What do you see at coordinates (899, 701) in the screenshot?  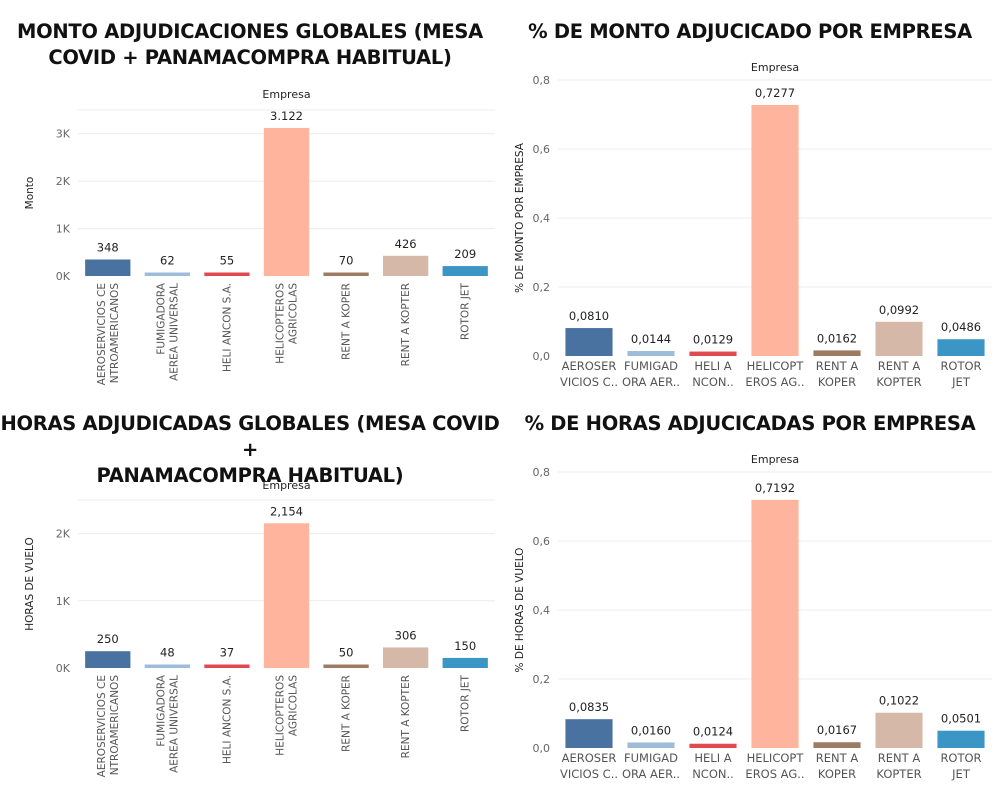 I see `data-label: 0,1022` at bounding box center [899, 701].